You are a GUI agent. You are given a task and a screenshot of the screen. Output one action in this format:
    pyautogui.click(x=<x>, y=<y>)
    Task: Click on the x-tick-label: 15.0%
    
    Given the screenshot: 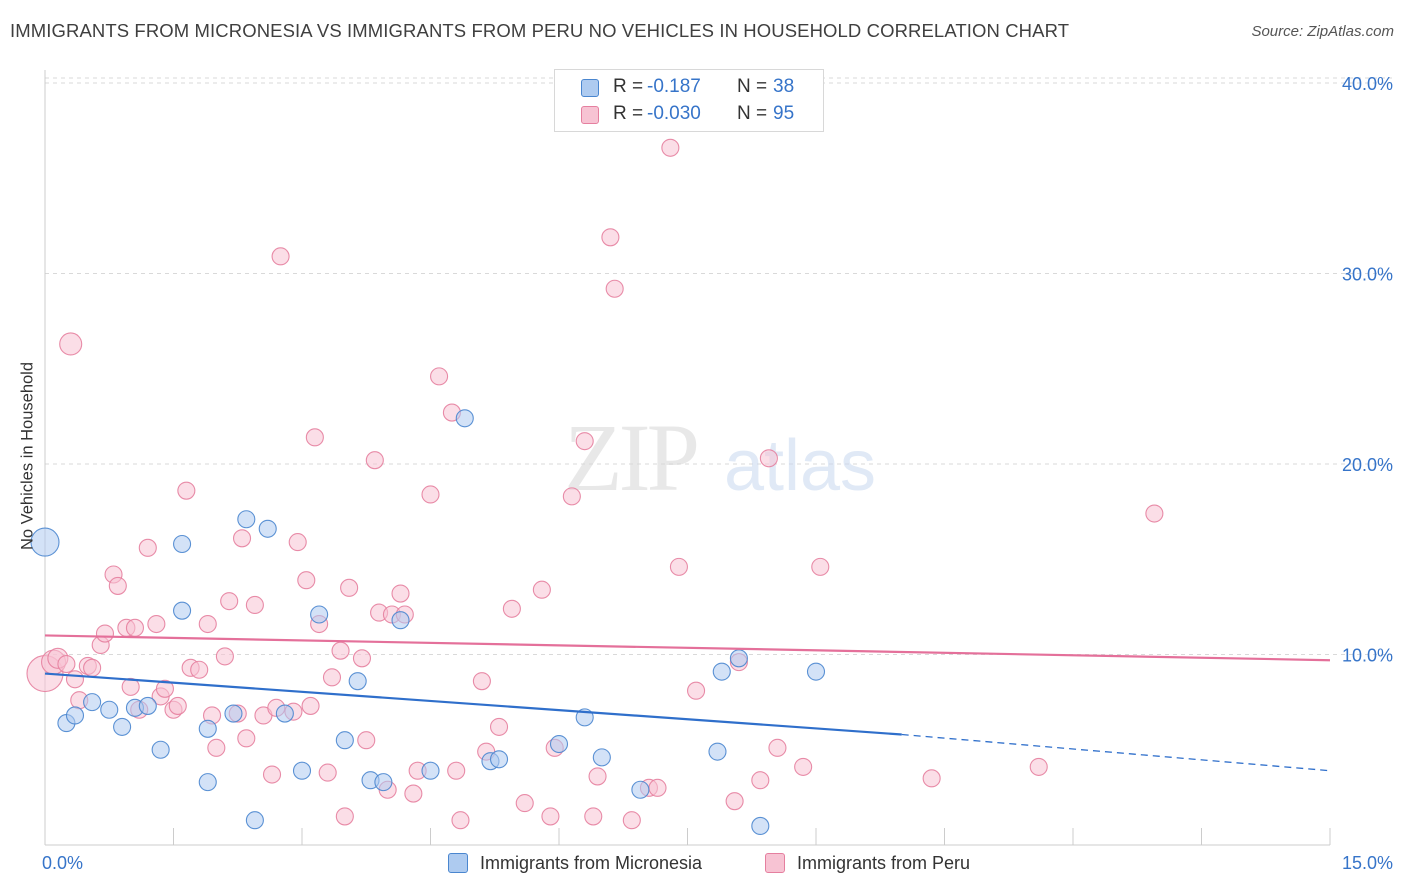 What is the action you would take?
    pyautogui.click(x=1367, y=863)
    